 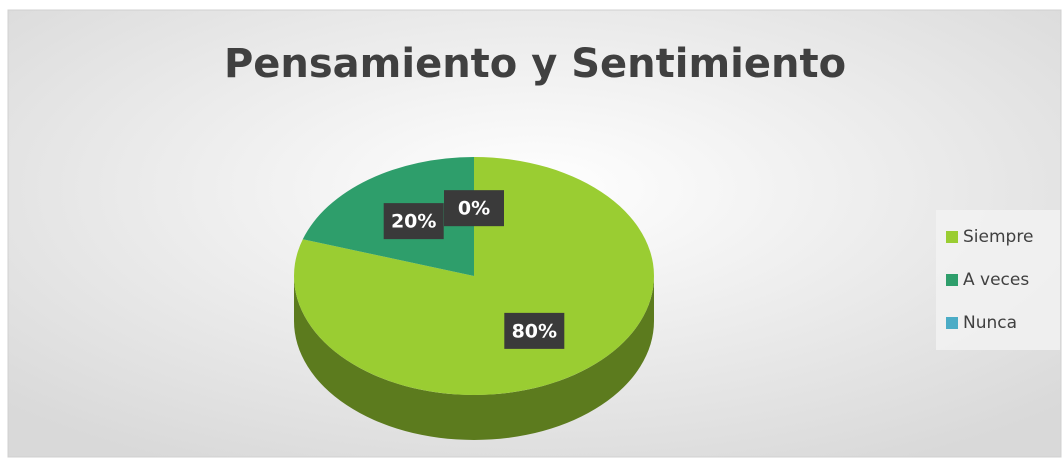 I want to click on data-label: 0%, so click(x=474, y=209).